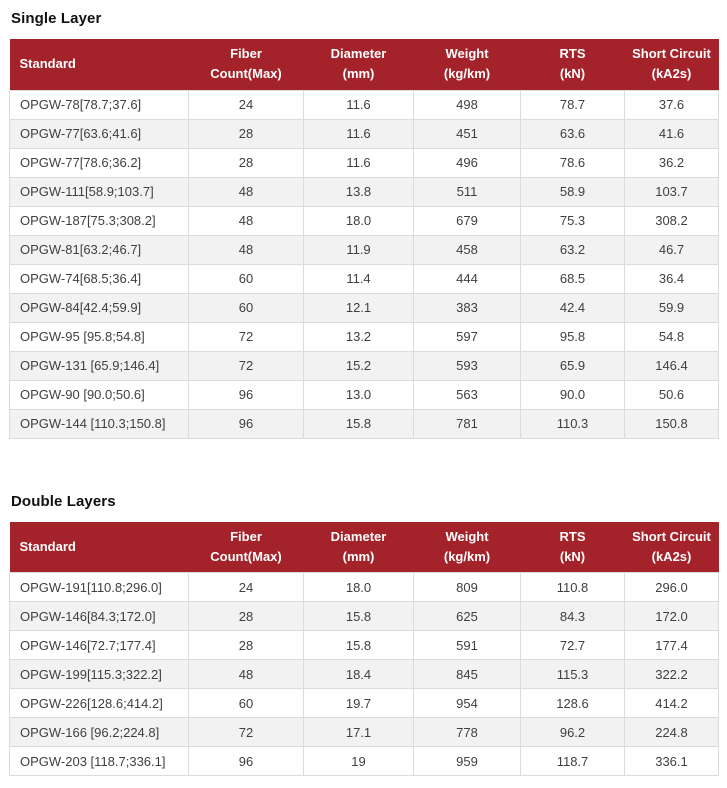 This screenshot has height=788, width=727. What do you see at coordinates (364, 307) in the screenshot?
I see `table-row: OPGW-84[42.4;59.9] 60 12.1 383 42.4 59.9` at bounding box center [364, 307].